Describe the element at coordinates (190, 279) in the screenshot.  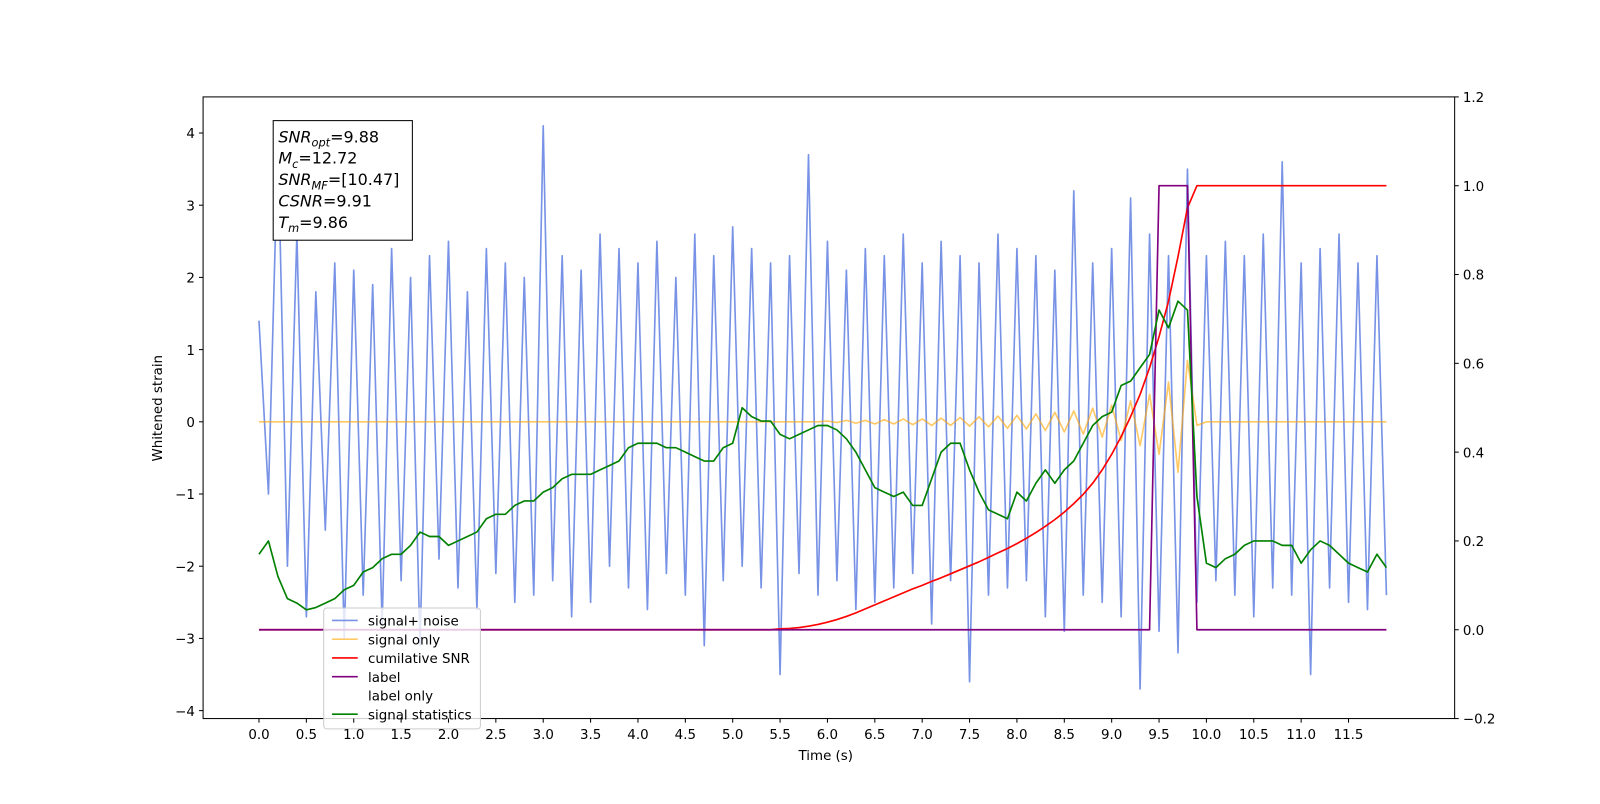
I see `y-tick-label: 2` at that location.